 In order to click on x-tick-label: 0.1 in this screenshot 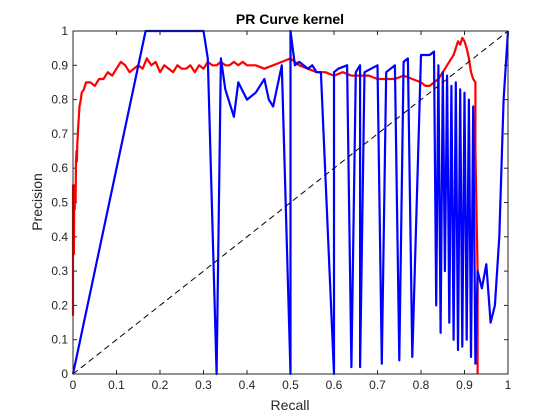, I will do `click(116, 385)`.